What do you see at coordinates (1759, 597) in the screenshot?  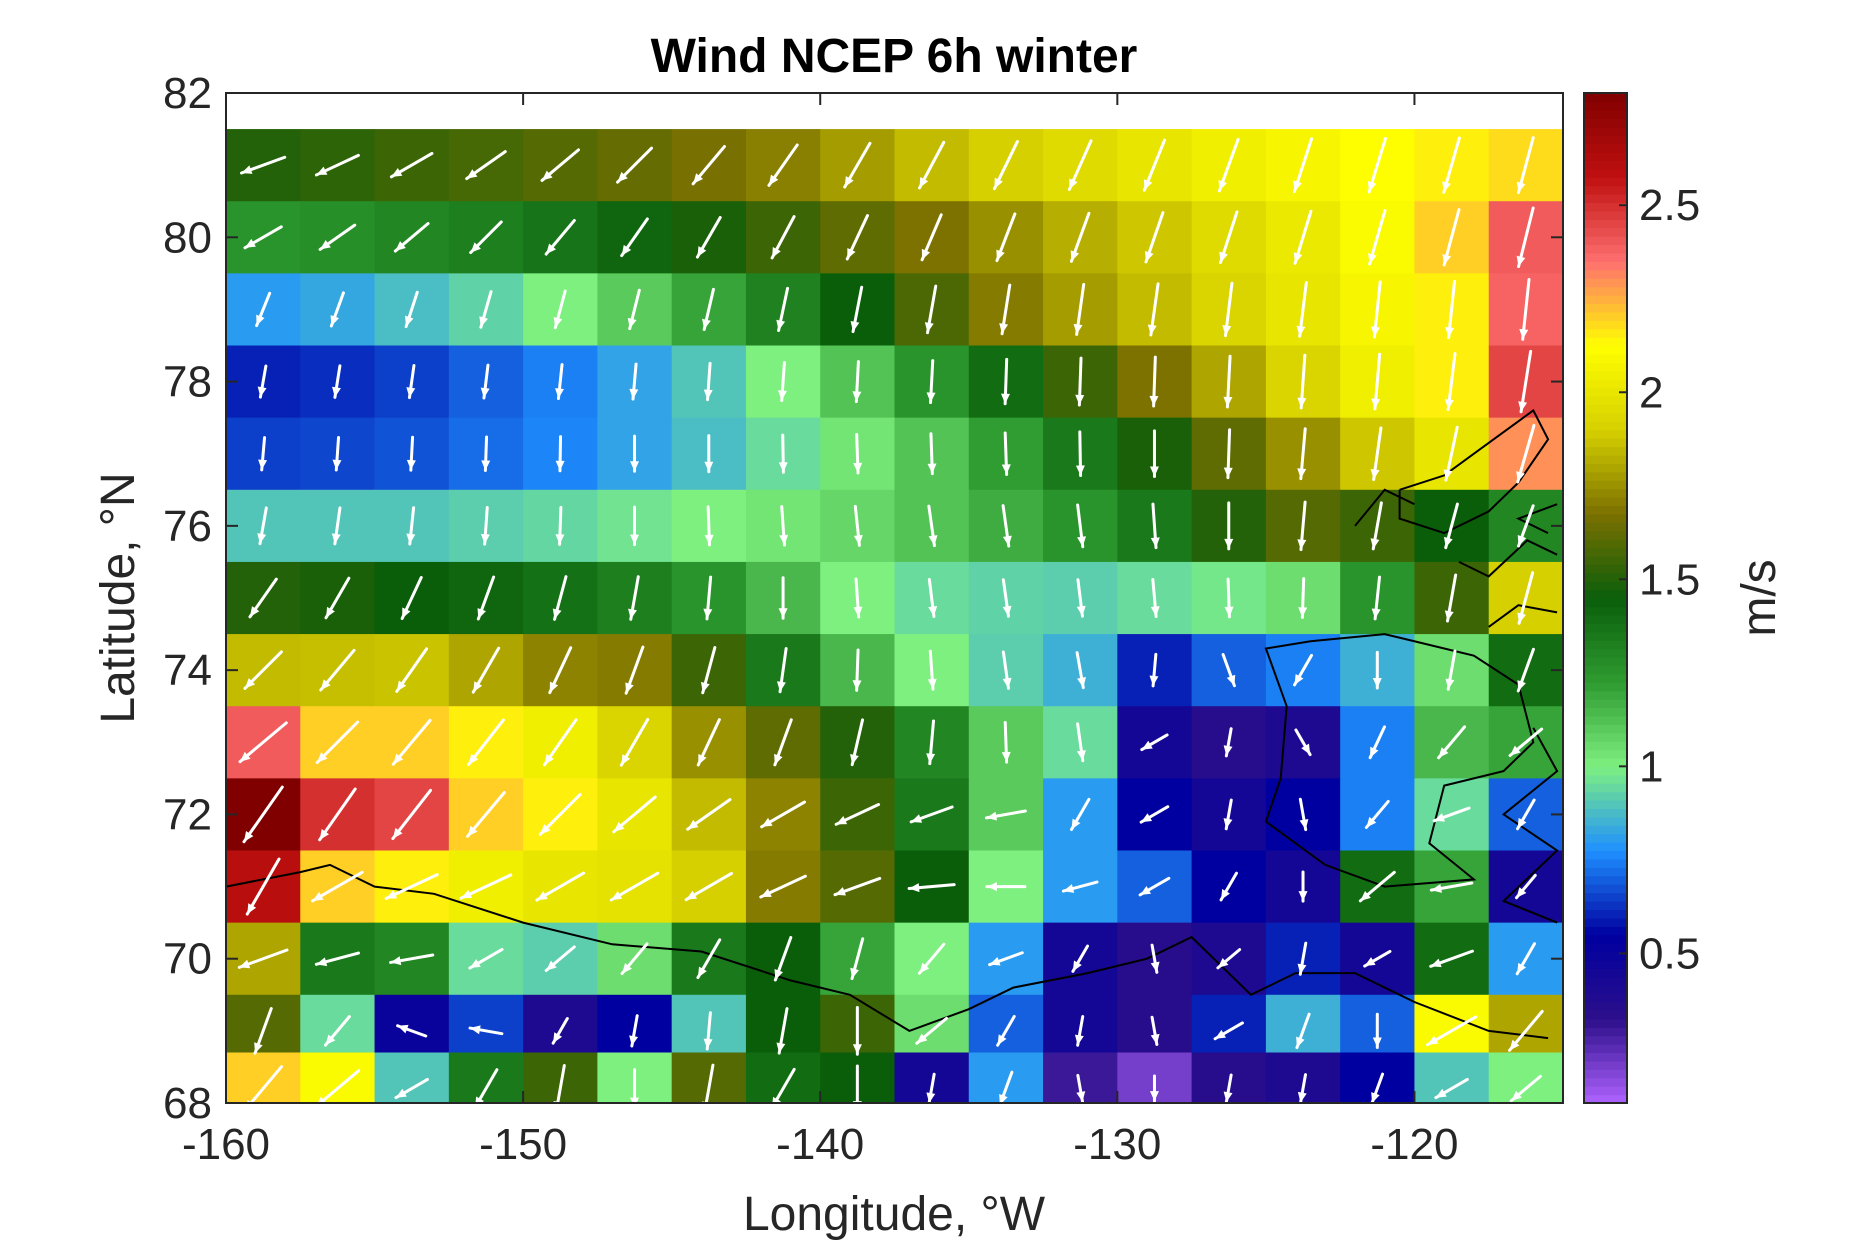 I see `colorbar-label: m/s` at bounding box center [1759, 597].